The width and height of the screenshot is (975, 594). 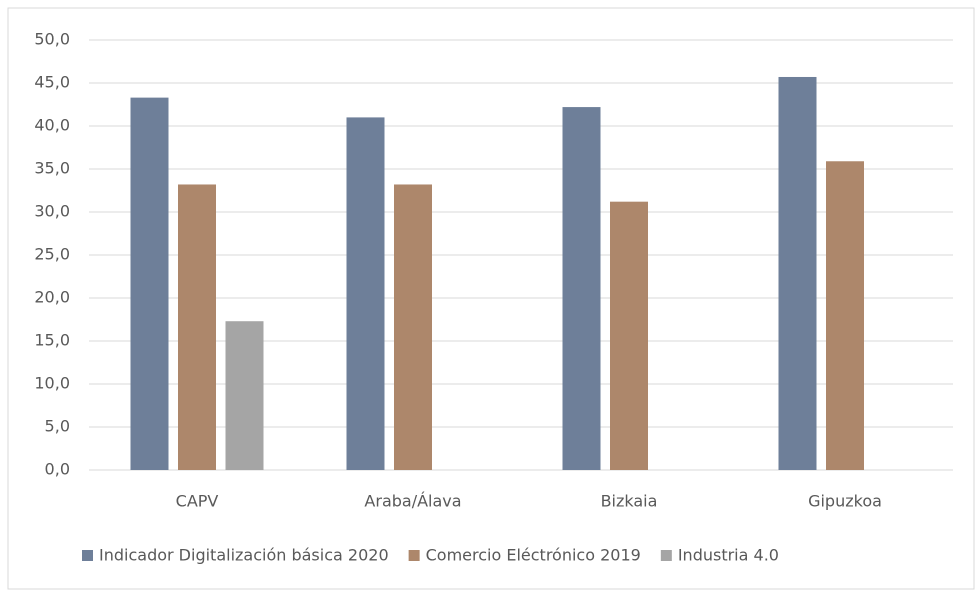 I want to click on x-tick-label: Bizkaia, so click(x=629, y=501).